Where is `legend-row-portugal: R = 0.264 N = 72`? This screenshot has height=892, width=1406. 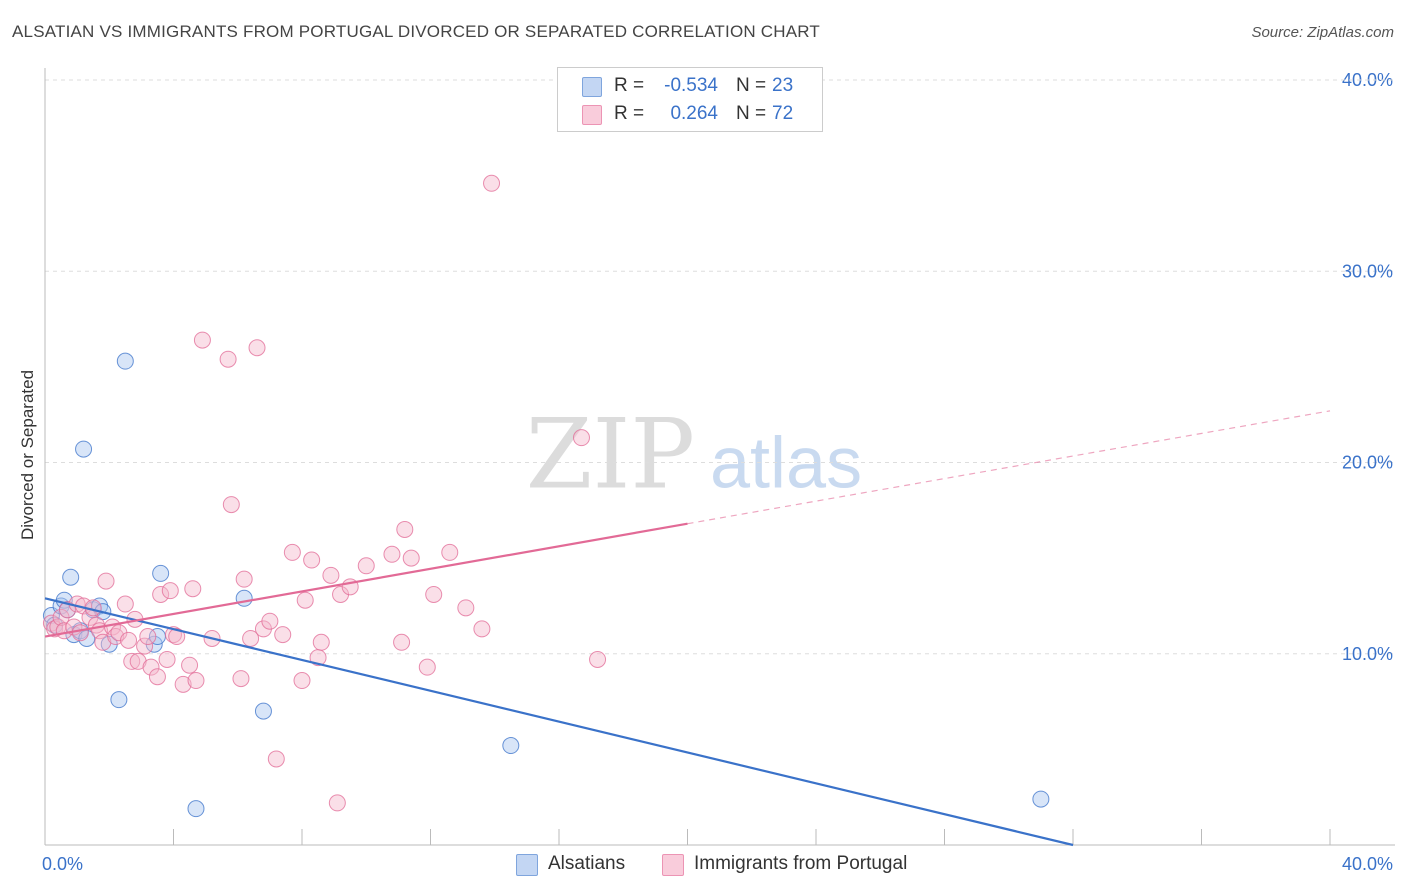 legend-row-portugal: R = 0.264 N = 72 is located at coordinates (690, 114).